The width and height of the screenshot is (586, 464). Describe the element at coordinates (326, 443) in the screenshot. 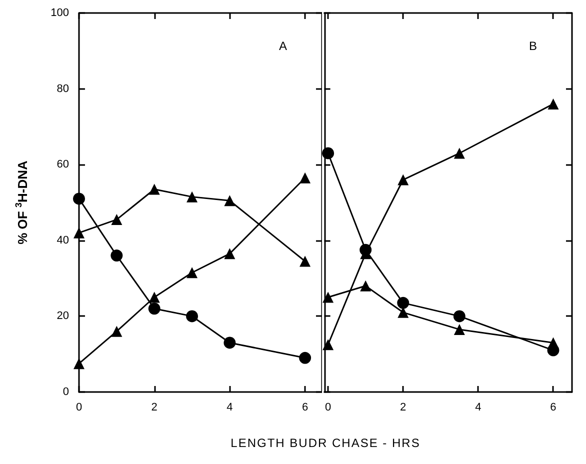

I see `x-axis-title: LENGTH BUDR CHASE - HRS` at that location.